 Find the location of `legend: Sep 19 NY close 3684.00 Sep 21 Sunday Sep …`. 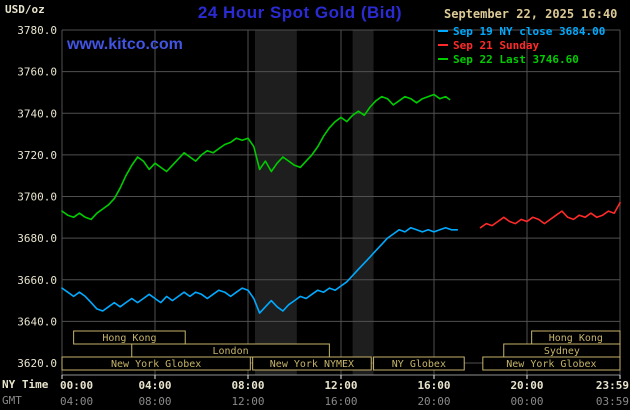

legend: Sep 19 NY close 3684.00 Sep 21 Sunday Sep … is located at coordinates (521, 45).